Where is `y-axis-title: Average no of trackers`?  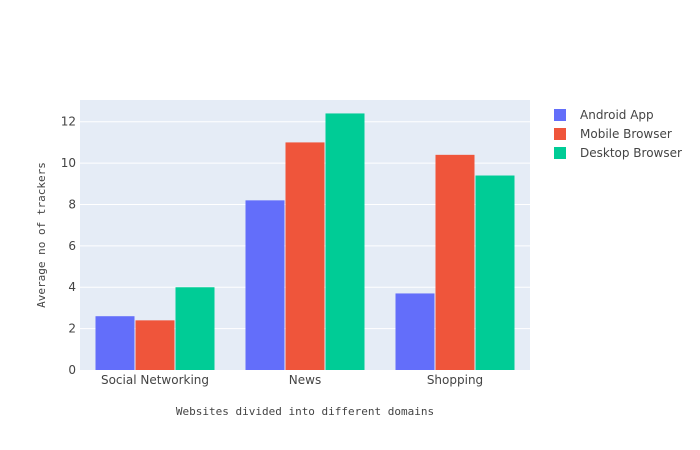 y-axis-title: Average no of trackers is located at coordinates (41, 235).